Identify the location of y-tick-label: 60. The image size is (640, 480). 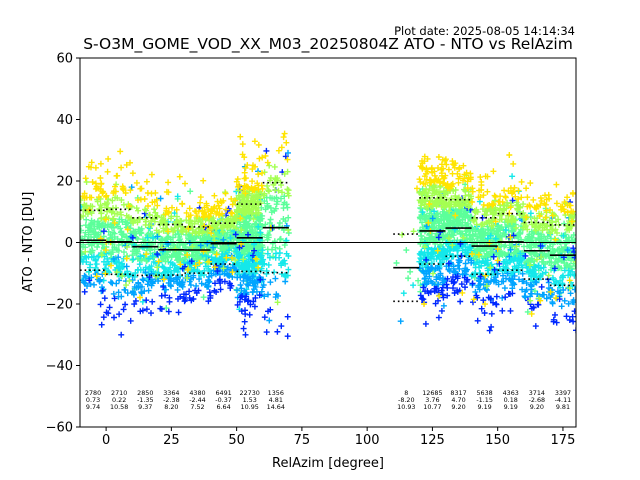
(64, 59).